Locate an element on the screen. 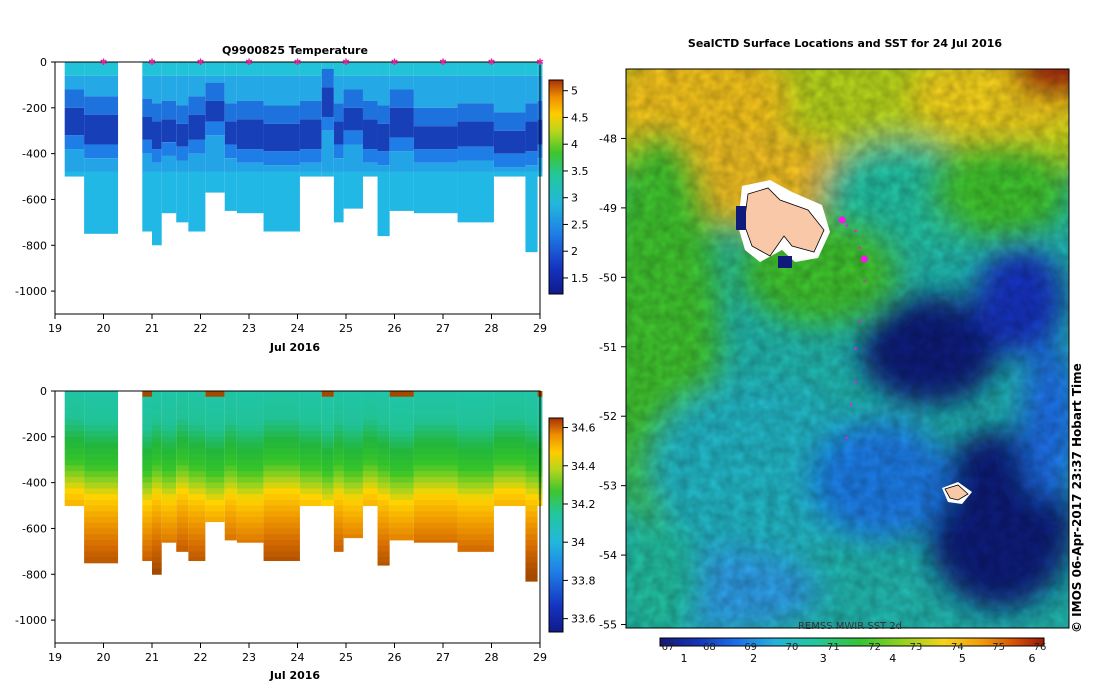  salinity-colorbar is located at coordinates (556, 525).